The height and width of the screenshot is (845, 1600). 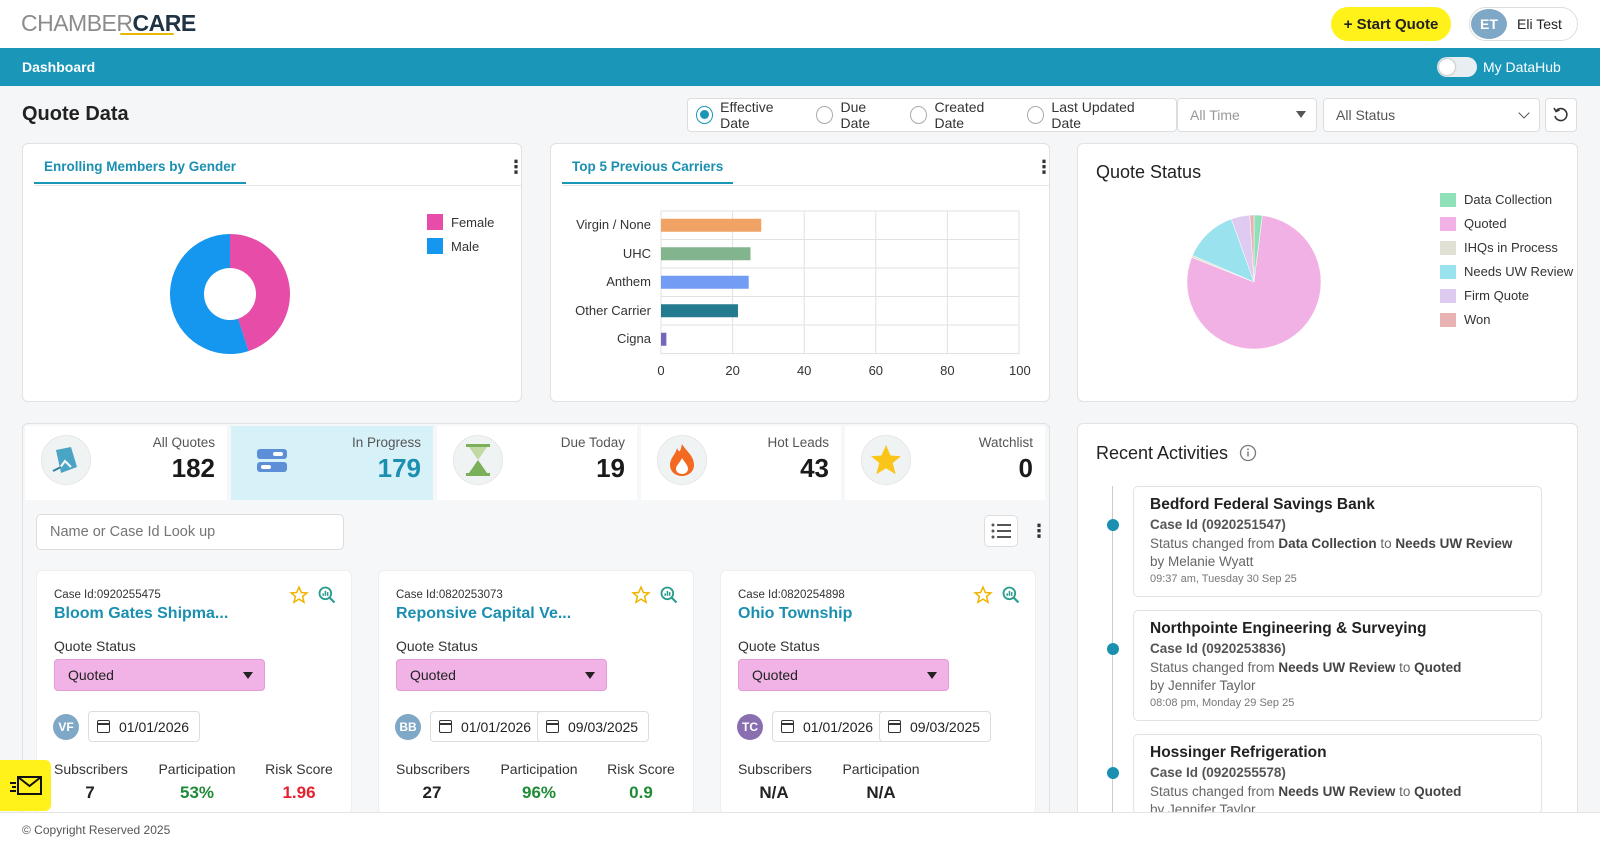 What do you see at coordinates (140, 170) in the screenshot?
I see `tab-gender: Enrolling Members by Gender` at bounding box center [140, 170].